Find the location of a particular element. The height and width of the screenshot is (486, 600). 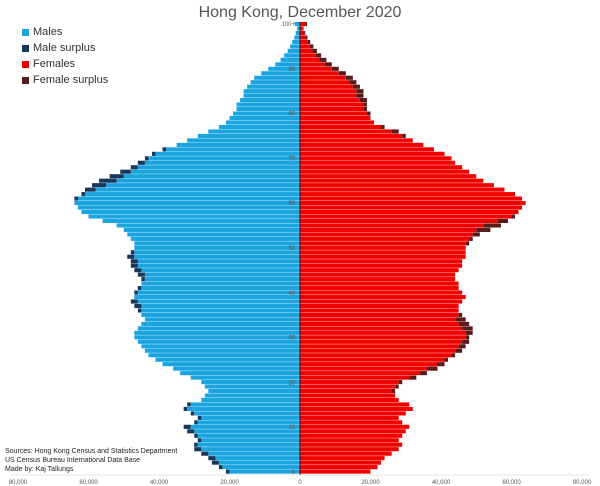

legend-swatch-male-surplus is located at coordinates (25, 48).